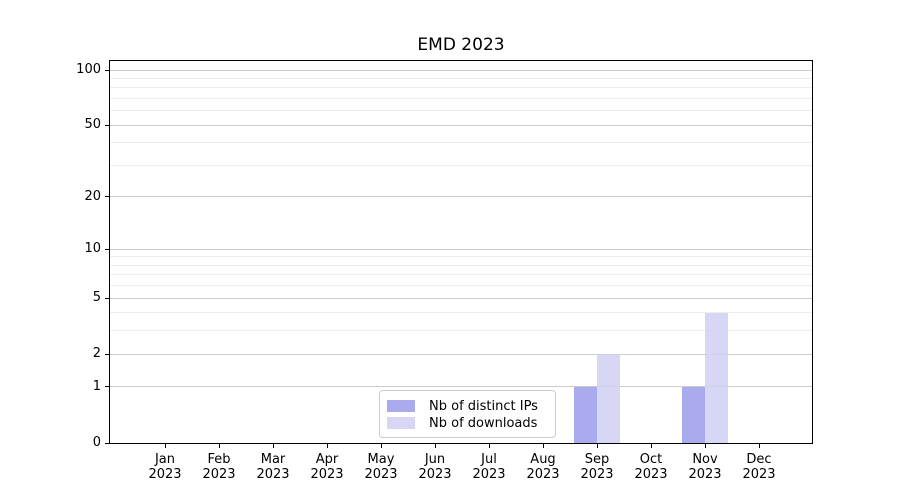 This screenshot has height=500, width=900. I want to click on x-axis-tick-label: Apr 2023, so click(327, 467).